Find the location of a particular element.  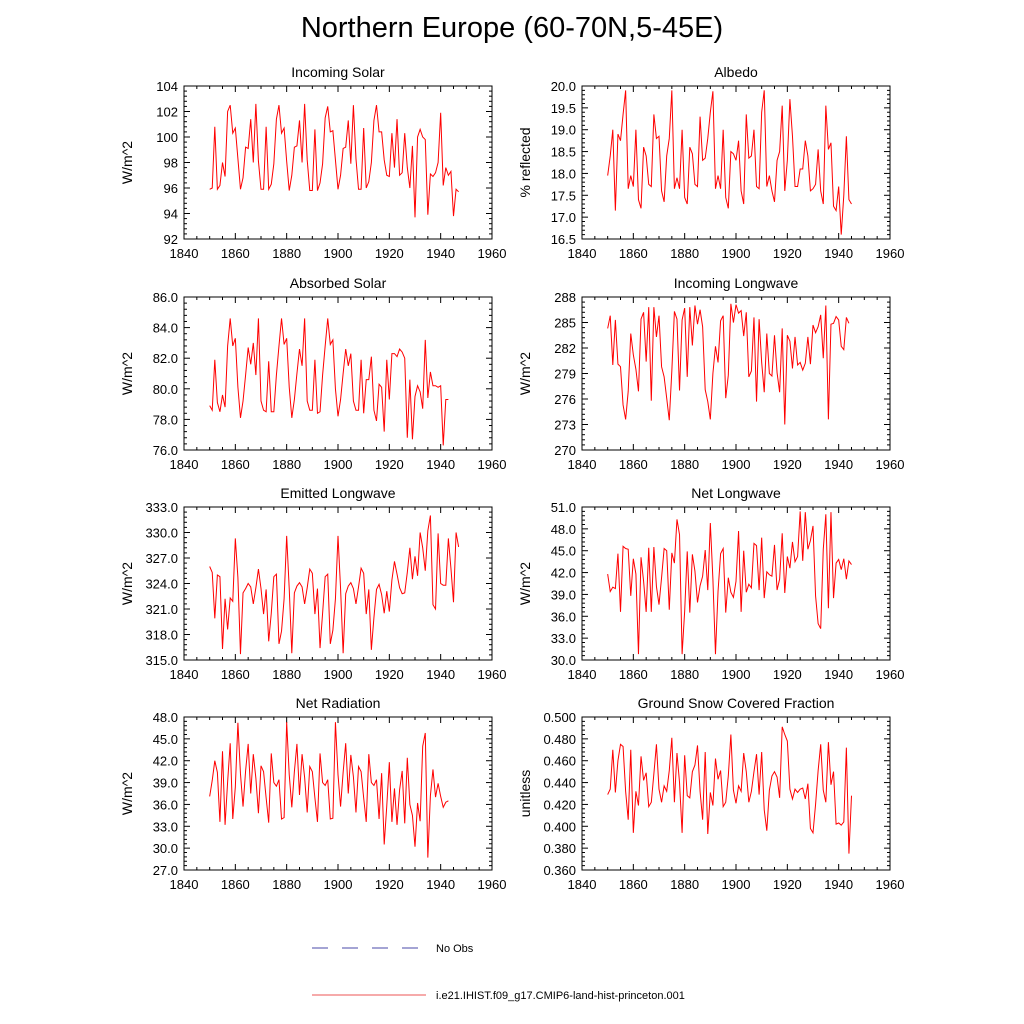

y-tick-label: 333.0 is located at coordinates (161, 507).